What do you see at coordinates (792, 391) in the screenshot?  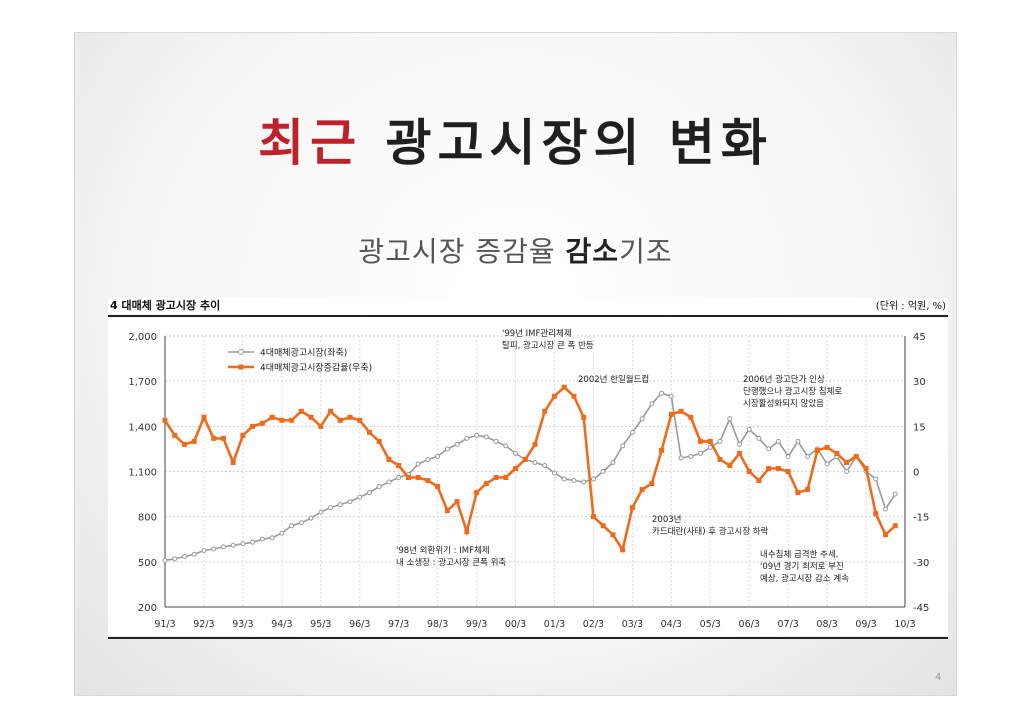 I see `annotation: 2006년 광고단가 인상 단행했으나 광고시장 침체로 시장활성화되지 않았음` at bounding box center [792, 391].